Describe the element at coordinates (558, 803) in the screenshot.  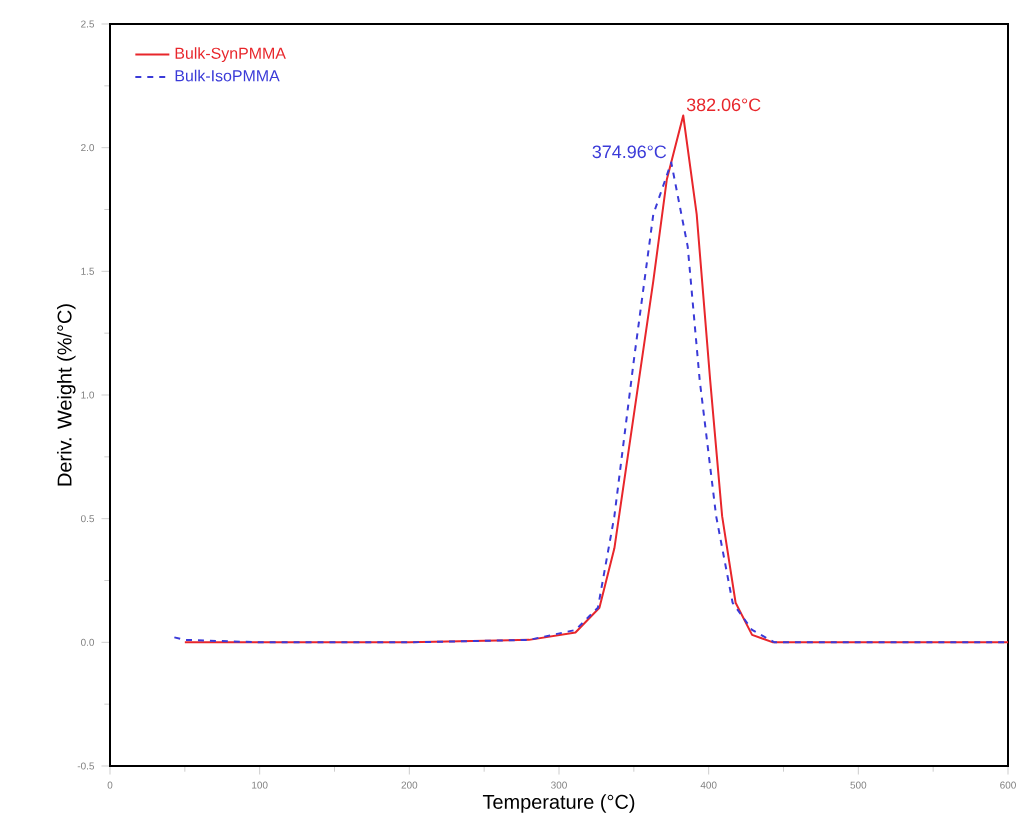
I see `x-axis-title: Temperature (°C)` at that location.